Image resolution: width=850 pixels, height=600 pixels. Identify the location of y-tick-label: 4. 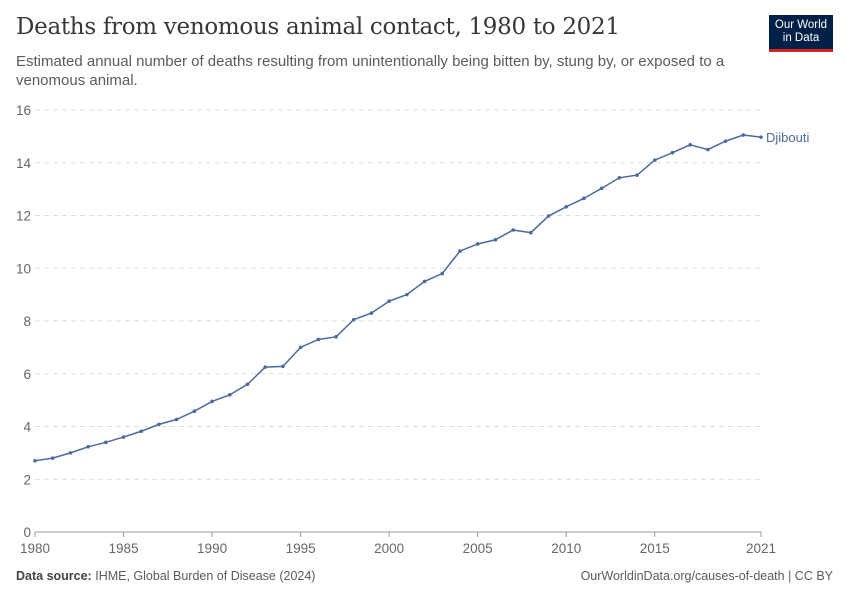
(27, 427).